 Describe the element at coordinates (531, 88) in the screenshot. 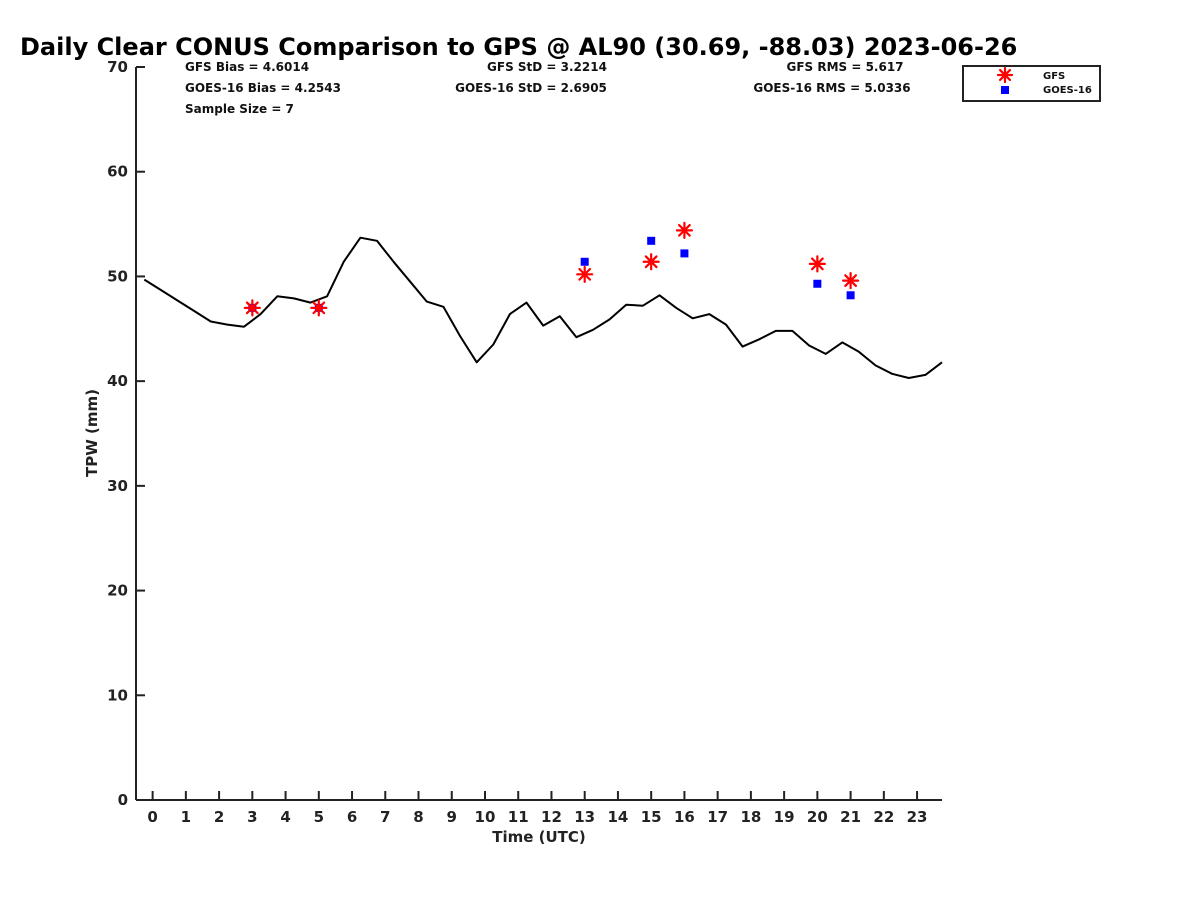

I see `goes-std-text: GOES-16 StD = 2.6905` at that location.